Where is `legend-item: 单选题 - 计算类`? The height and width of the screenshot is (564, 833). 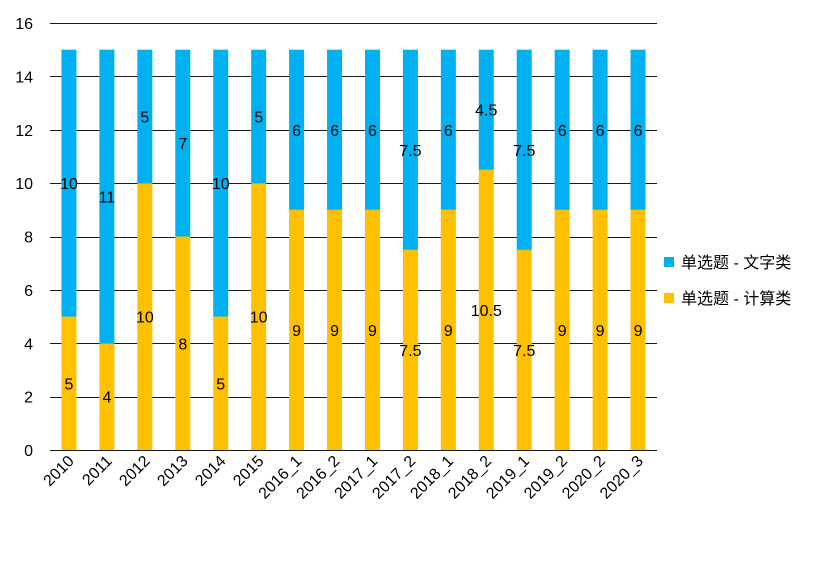 legend-item: 单选题 - 计算类 is located at coordinates (727, 298).